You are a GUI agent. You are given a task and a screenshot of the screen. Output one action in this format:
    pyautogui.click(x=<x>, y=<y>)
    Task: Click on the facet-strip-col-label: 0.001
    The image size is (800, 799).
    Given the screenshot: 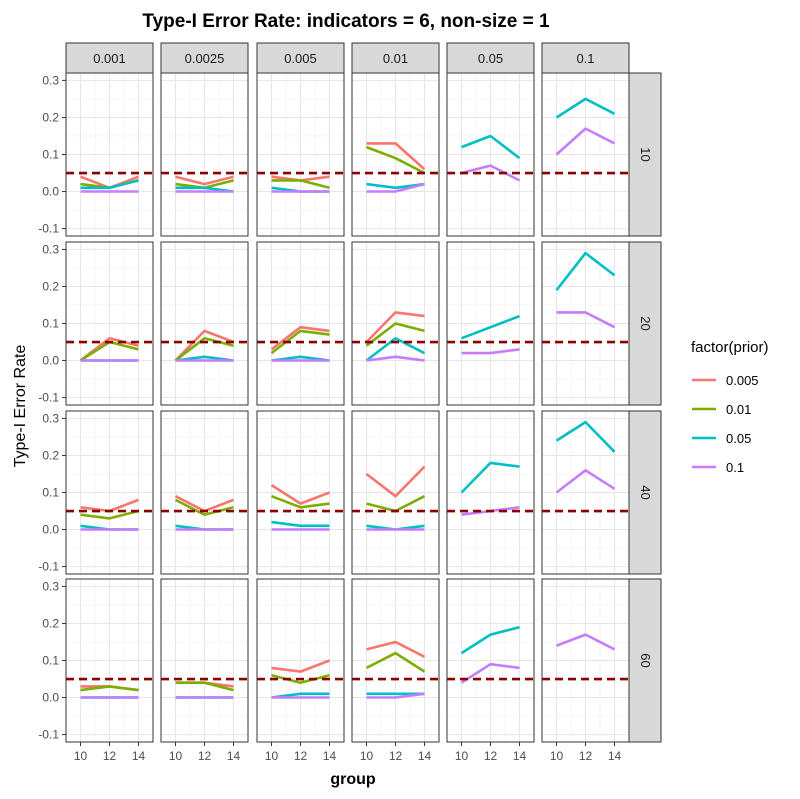 What is the action you would take?
    pyautogui.click(x=109, y=58)
    